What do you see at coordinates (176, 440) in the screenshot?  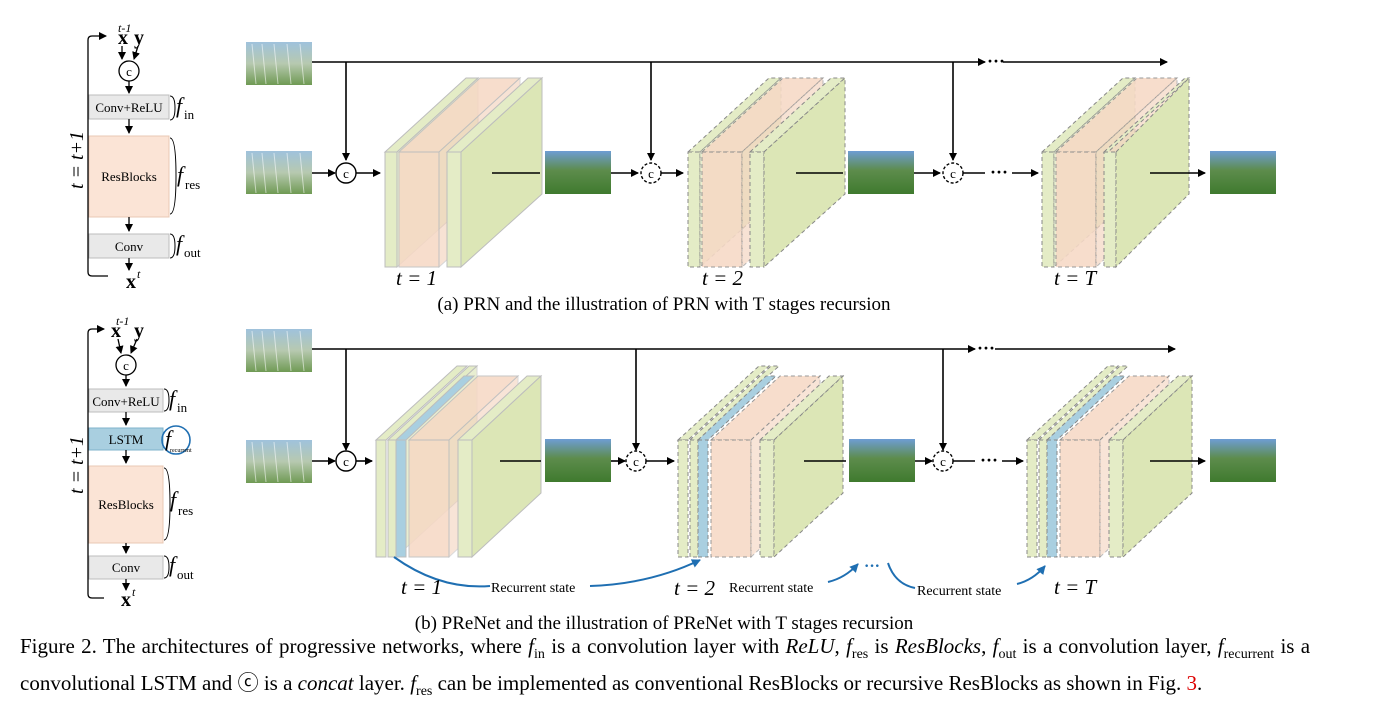 I see `recurrent-loop-icon` at bounding box center [176, 440].